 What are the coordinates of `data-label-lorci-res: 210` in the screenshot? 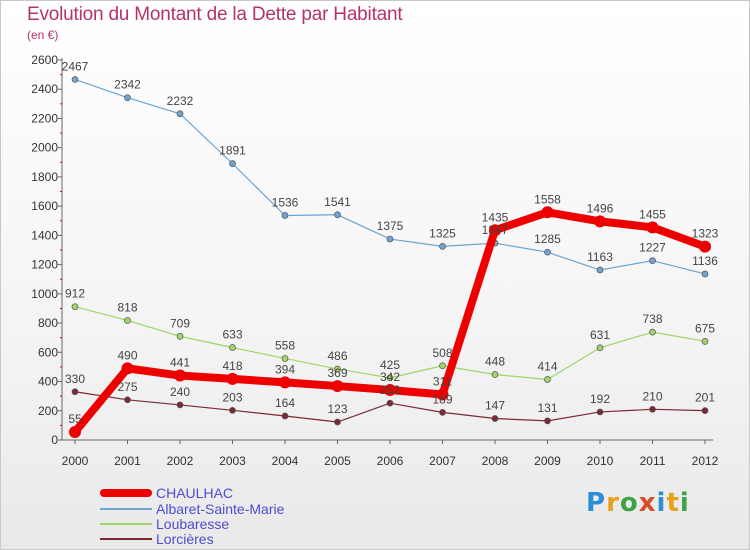 It's located at (652, 396).